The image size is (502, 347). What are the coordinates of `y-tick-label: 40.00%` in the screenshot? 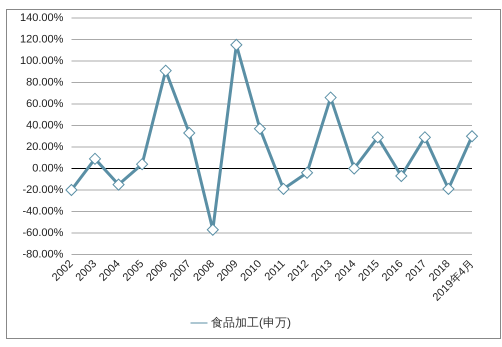 It's located at (45, 126).